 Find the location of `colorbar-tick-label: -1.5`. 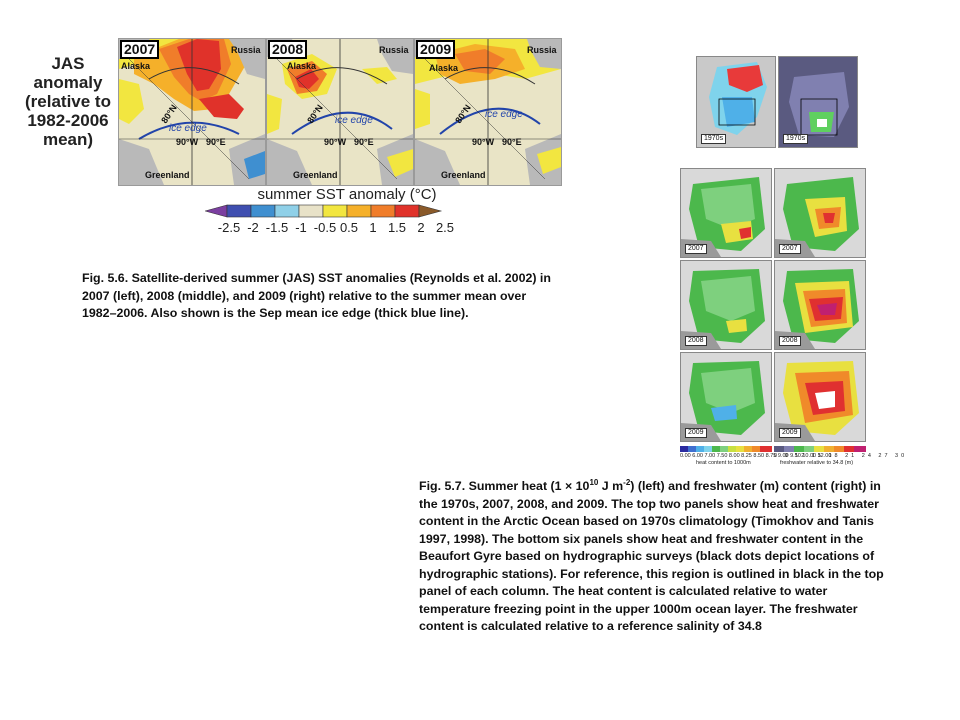

colorbar-tick-label: -1.5 is located at coordinates (277, 227).